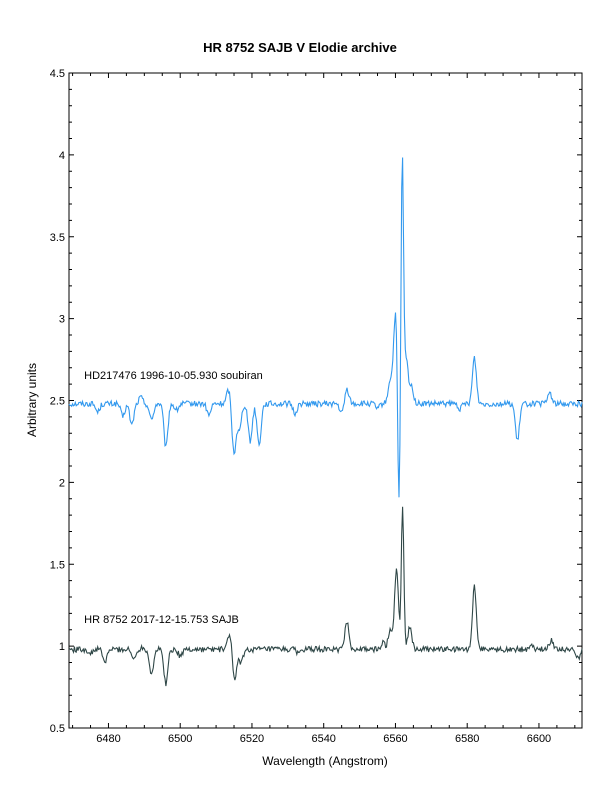 This screenshot has width=600, height=800. What do you see at coordinates (57, 565) in the screenshot?
I see `y-tick-label-1.5: 1.5` at bounding box center [57, 565].